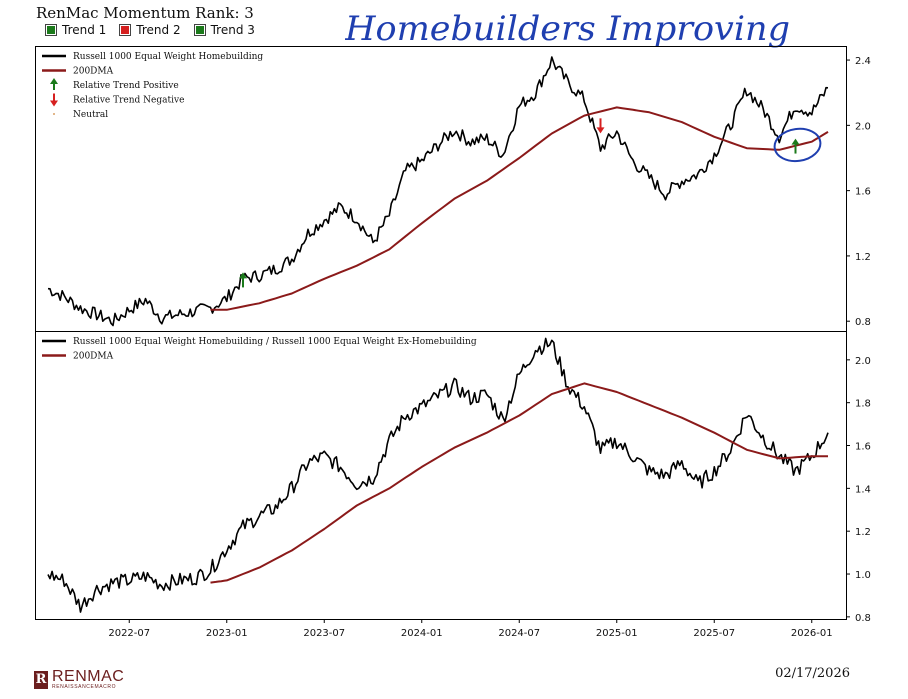  I want to click on x-tick-label: 2023-07, so click(324, 633).